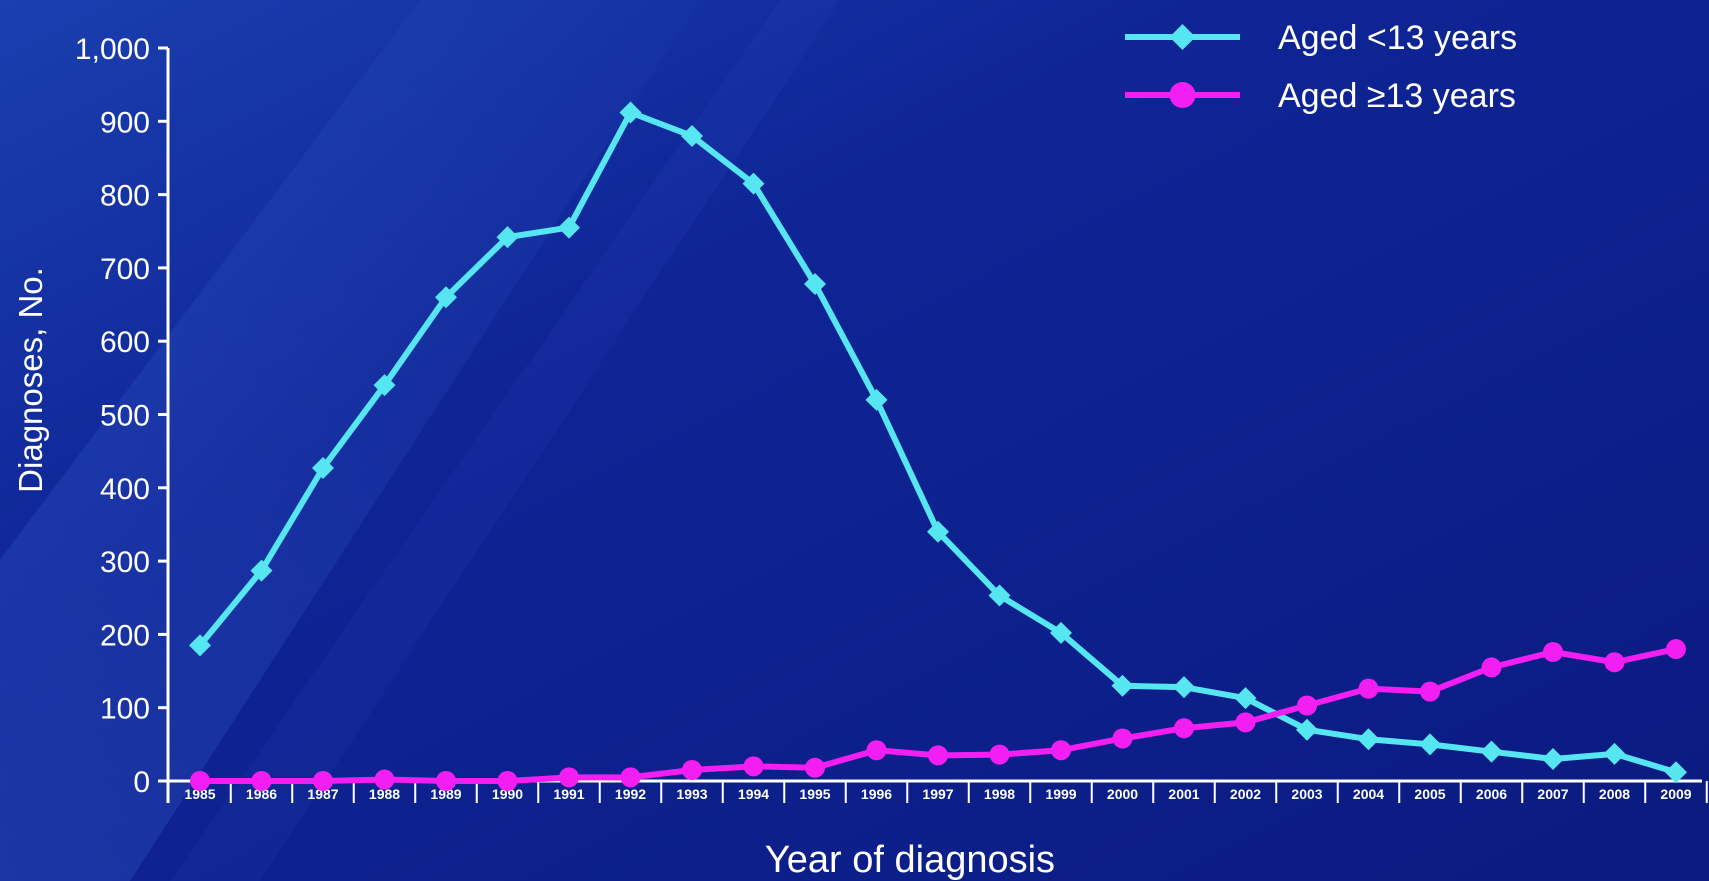  Describe the element at coordinates (125, 635) in the screenshot. I see `y-tick-label: 200` at that location.